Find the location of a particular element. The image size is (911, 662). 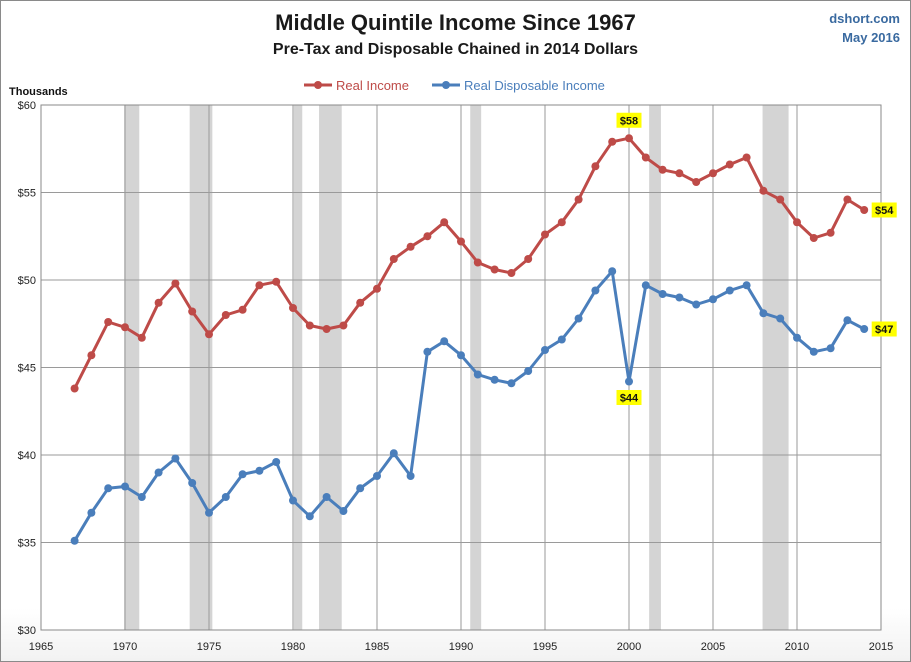

y-axis-label: Thousands is located at coordinates (38, 92).